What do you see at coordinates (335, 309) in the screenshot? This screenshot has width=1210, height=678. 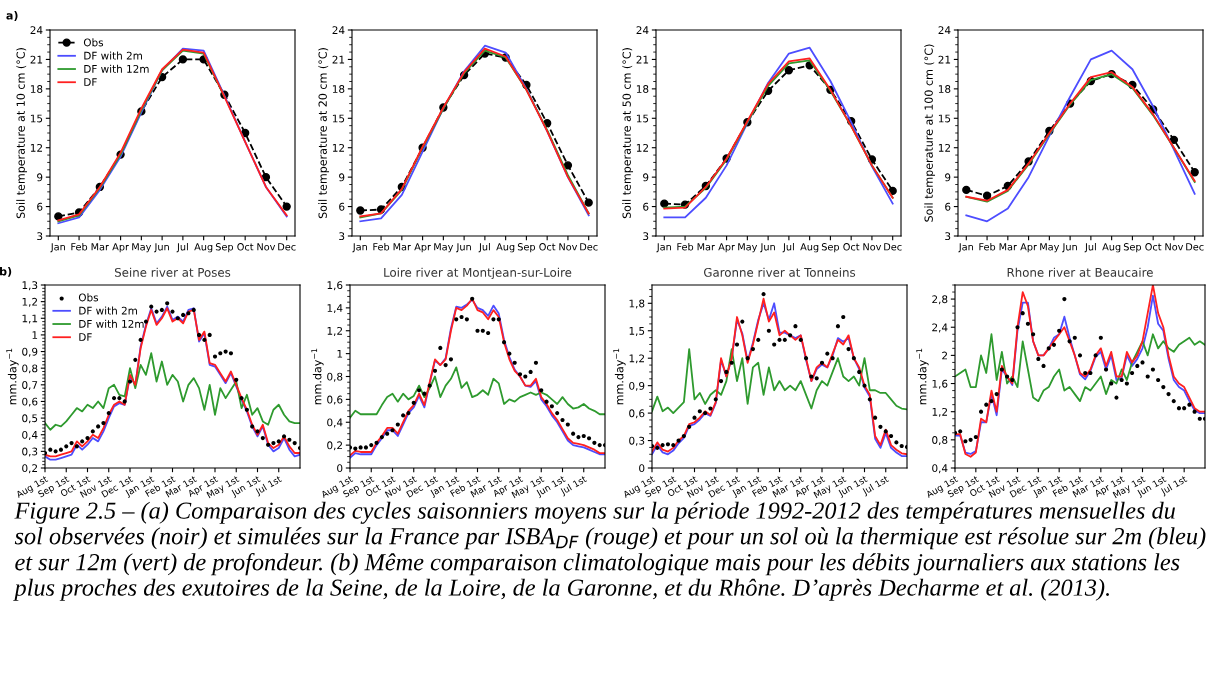 I see `y-tick-label: 1,4` at bounding box center [335, 309].